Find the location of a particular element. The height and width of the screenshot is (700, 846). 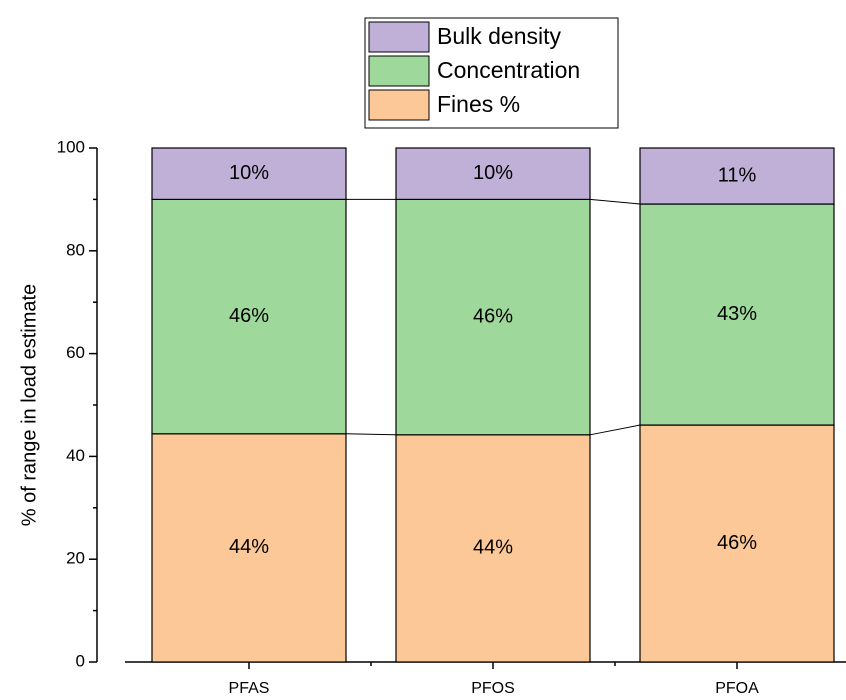

y-tick-label: 0 is located at coordinates (80, 660).